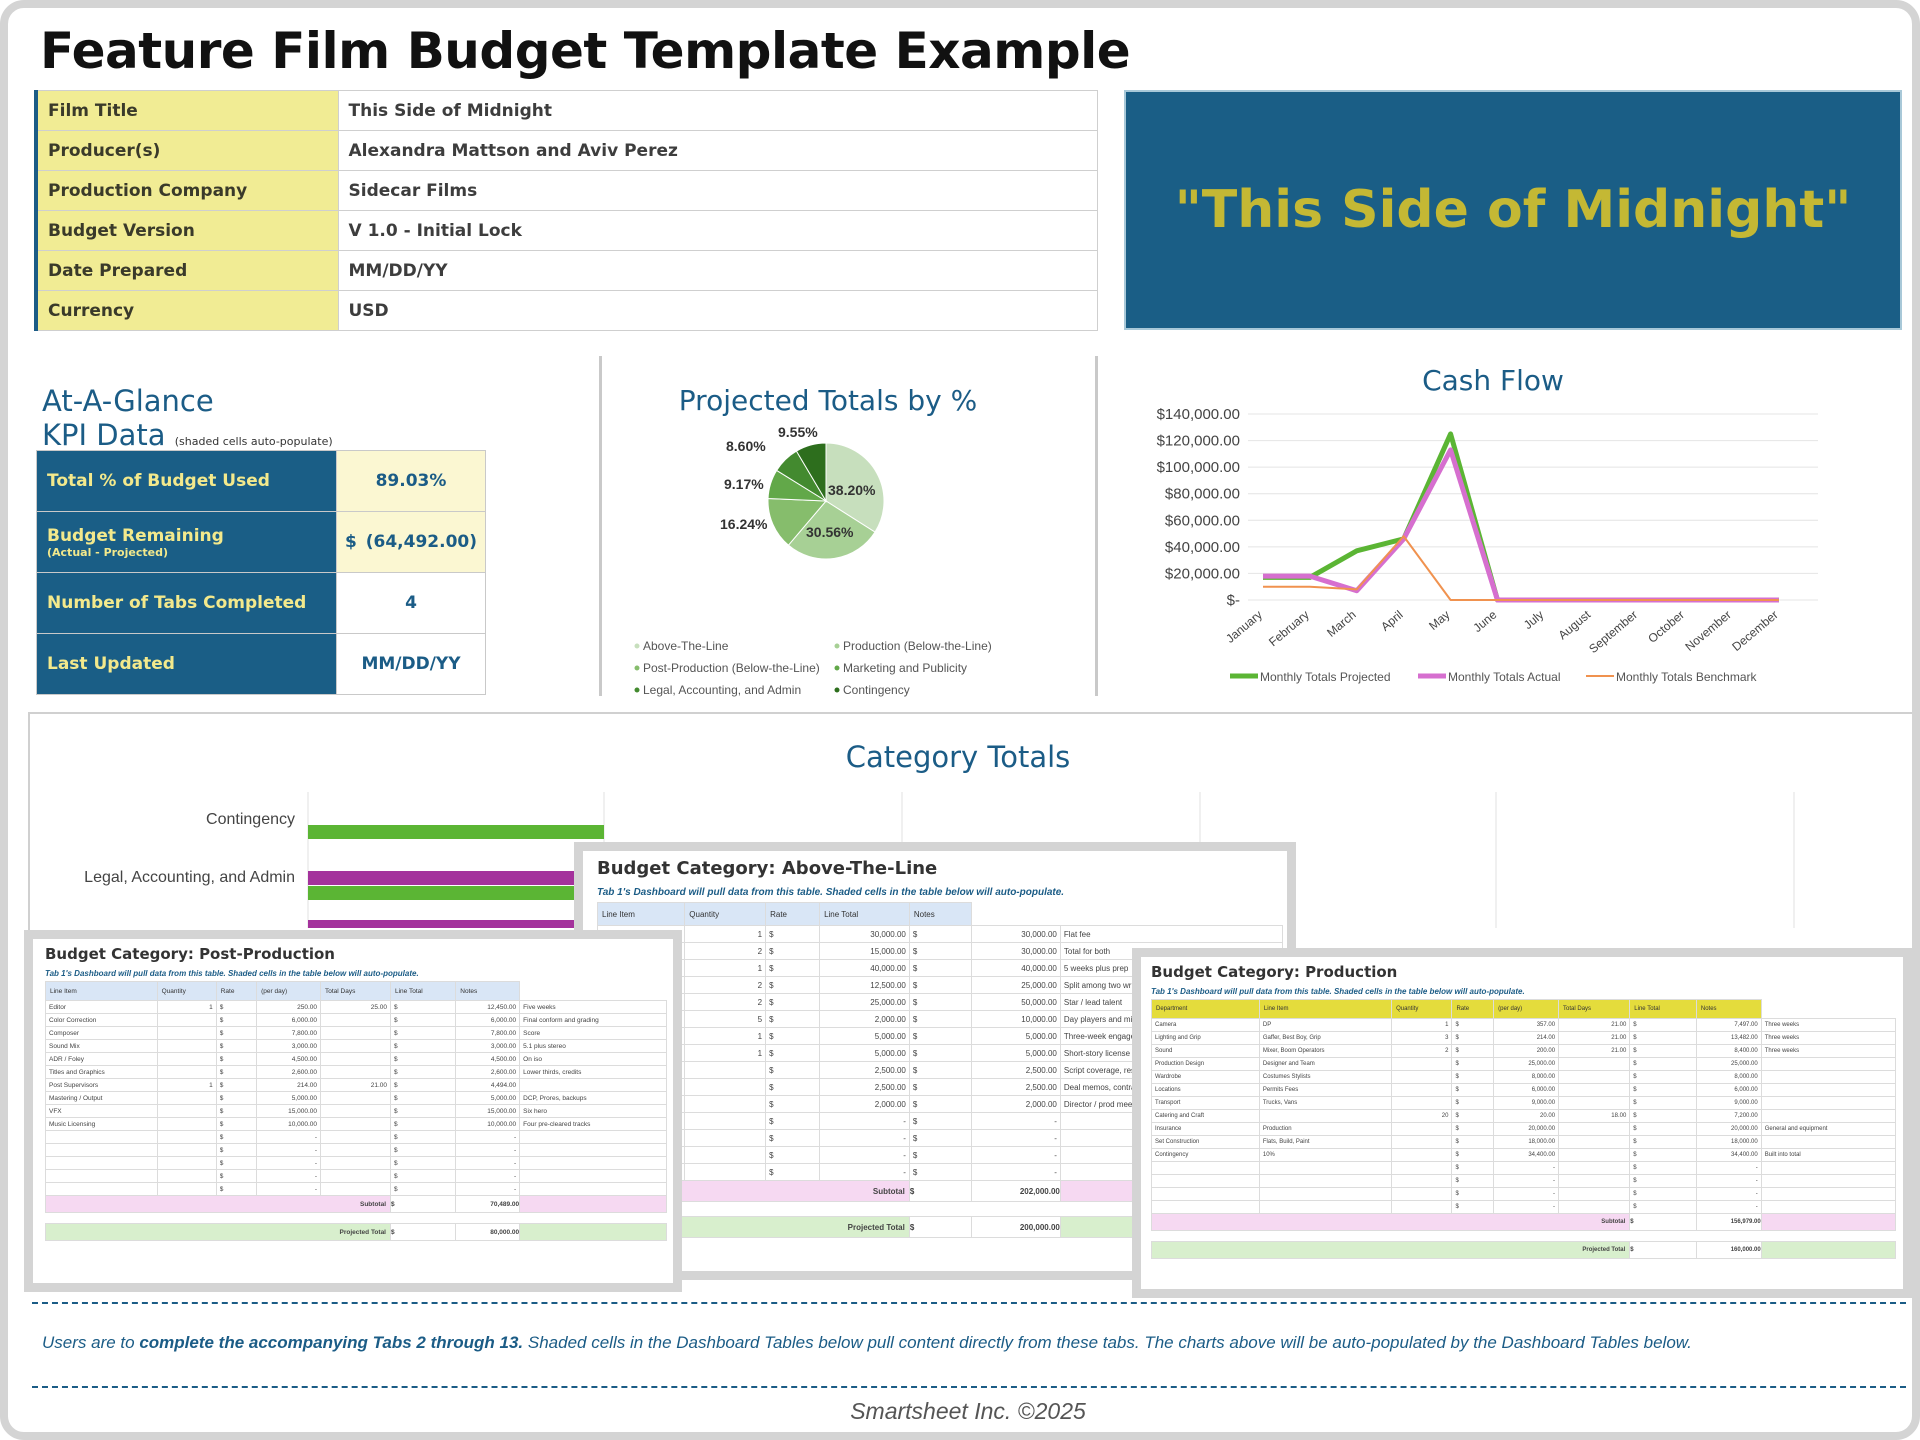  I want to click on sheet-cell: DCP, Prores, backups, so click(593, 1098).